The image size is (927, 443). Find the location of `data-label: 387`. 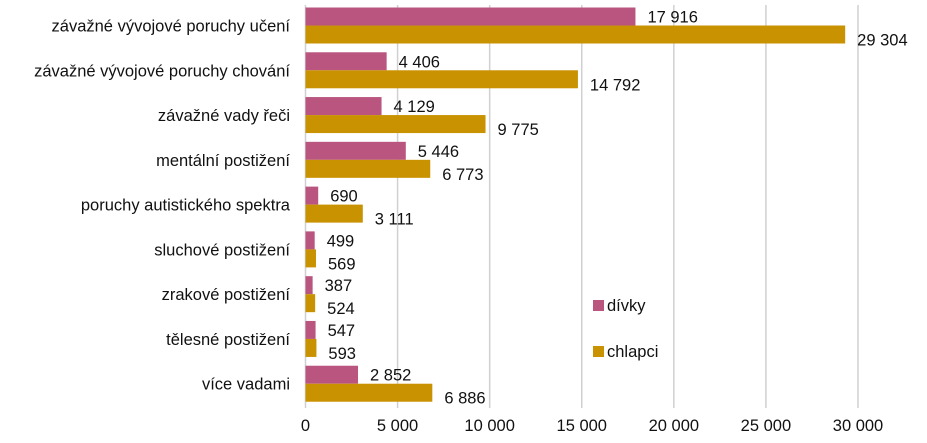

data-label: 387 is located at coordinates (339, 286).